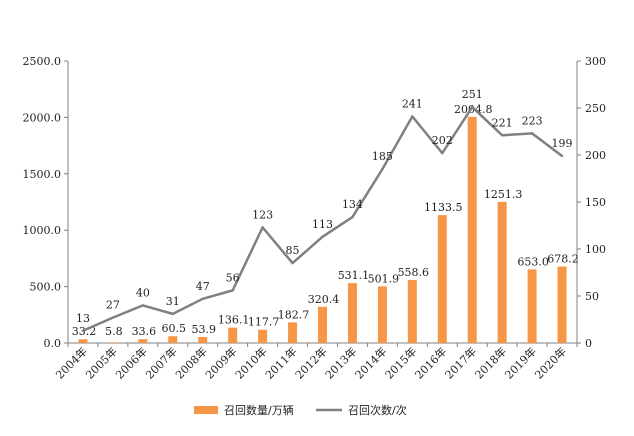  I want to click on y-left-tick-label: 1000.0, so click(42, 230).